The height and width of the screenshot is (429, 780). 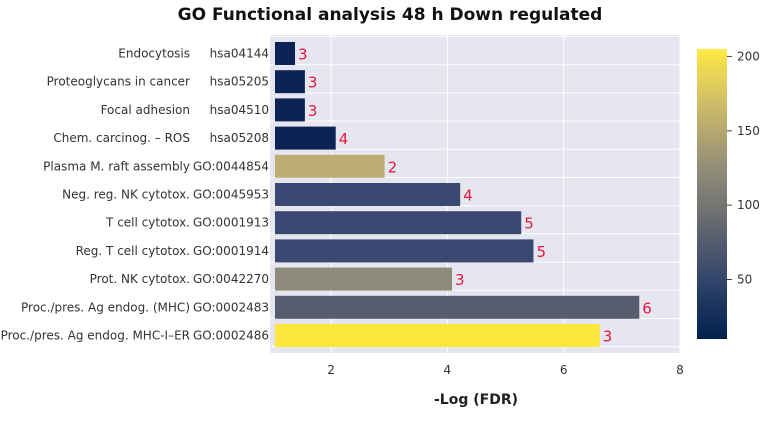 I want to click on category-name-label: Proteoglycans in cancer, so click(x=118, y=82).